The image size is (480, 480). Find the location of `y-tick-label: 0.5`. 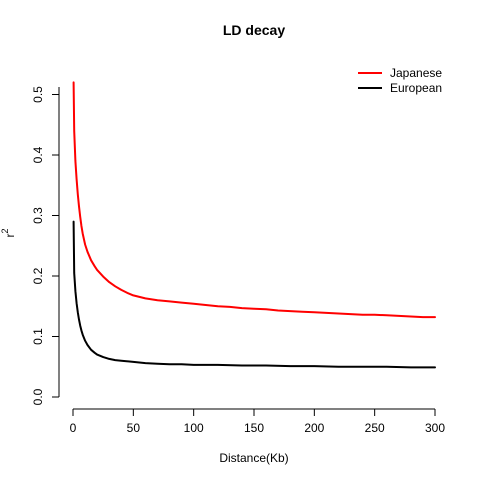

y-tick-label: 0.5 is located at coordinates (38, 94).